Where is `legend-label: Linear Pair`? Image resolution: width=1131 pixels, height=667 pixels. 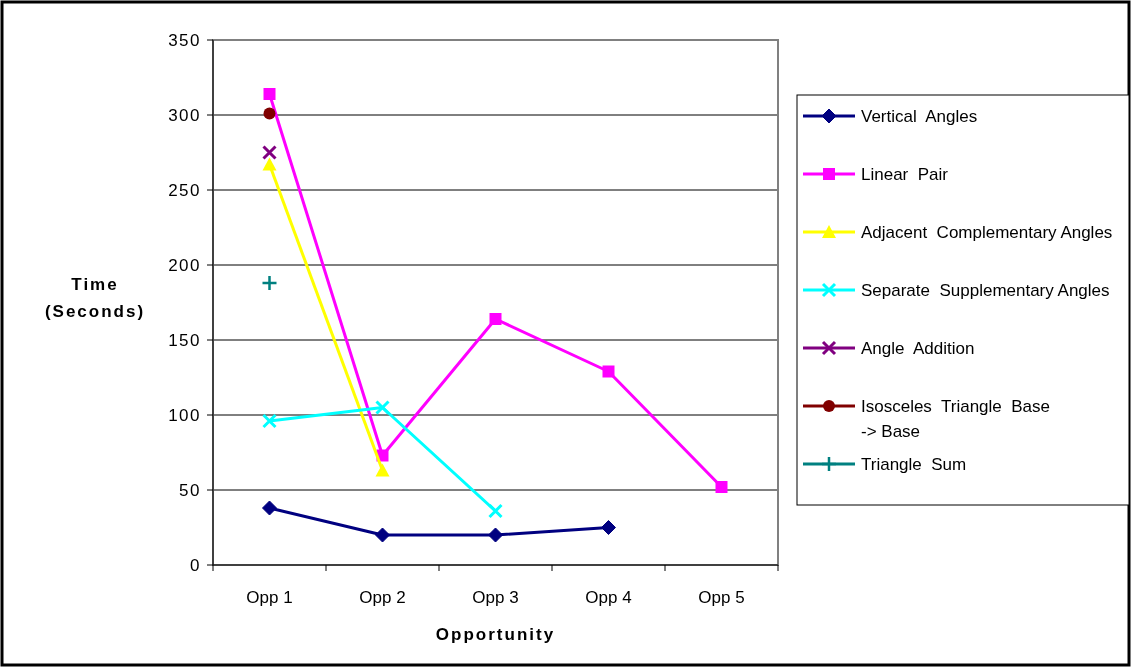 legend-label: Linear Pair is located at coordinates (905, 174).